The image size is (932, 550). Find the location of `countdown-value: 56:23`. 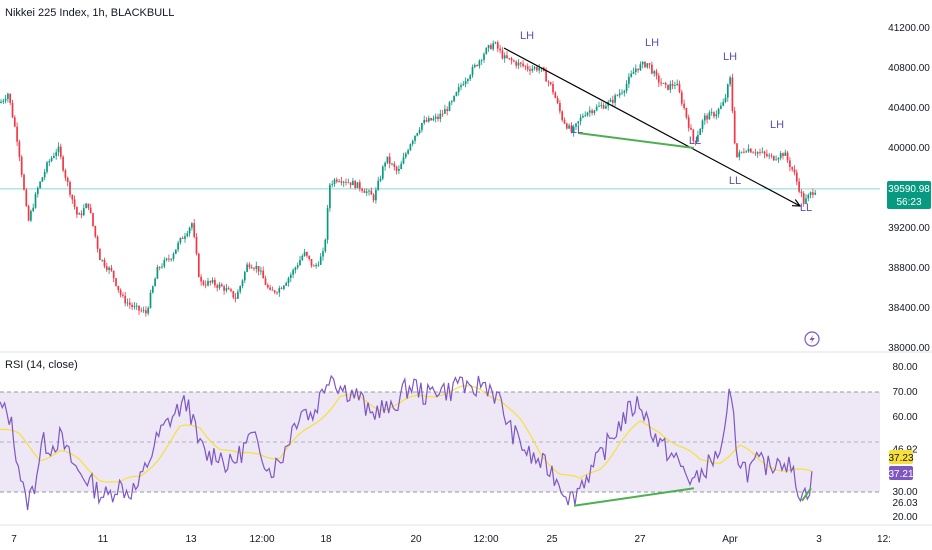

countdown-value: 56:23 is located at coordinates (908, 202).